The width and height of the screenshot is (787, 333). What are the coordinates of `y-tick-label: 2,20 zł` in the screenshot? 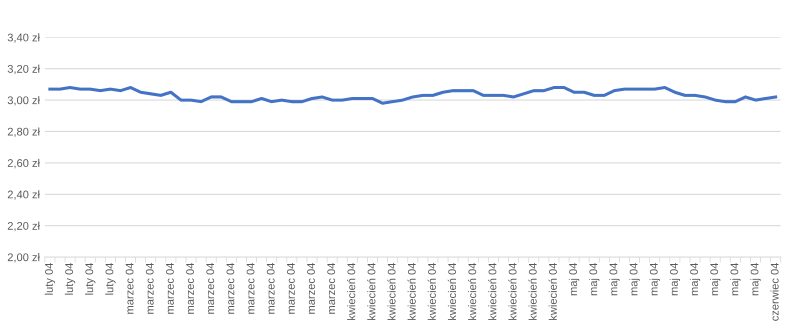 It's located at (24, 227).